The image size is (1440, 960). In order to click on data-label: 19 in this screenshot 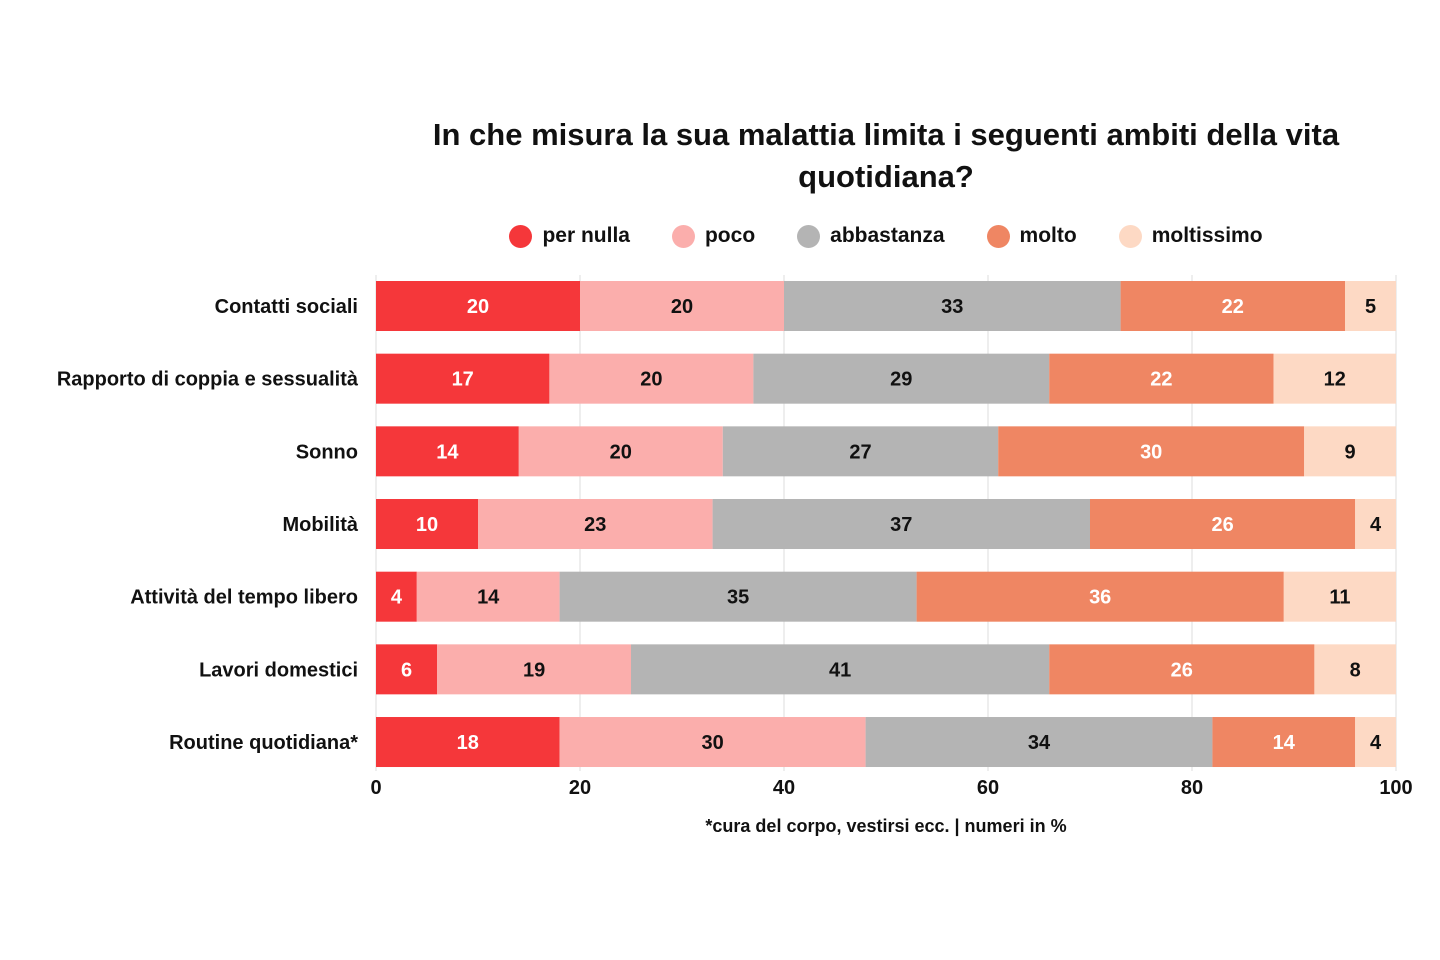, I will do `click(534, 670)`.